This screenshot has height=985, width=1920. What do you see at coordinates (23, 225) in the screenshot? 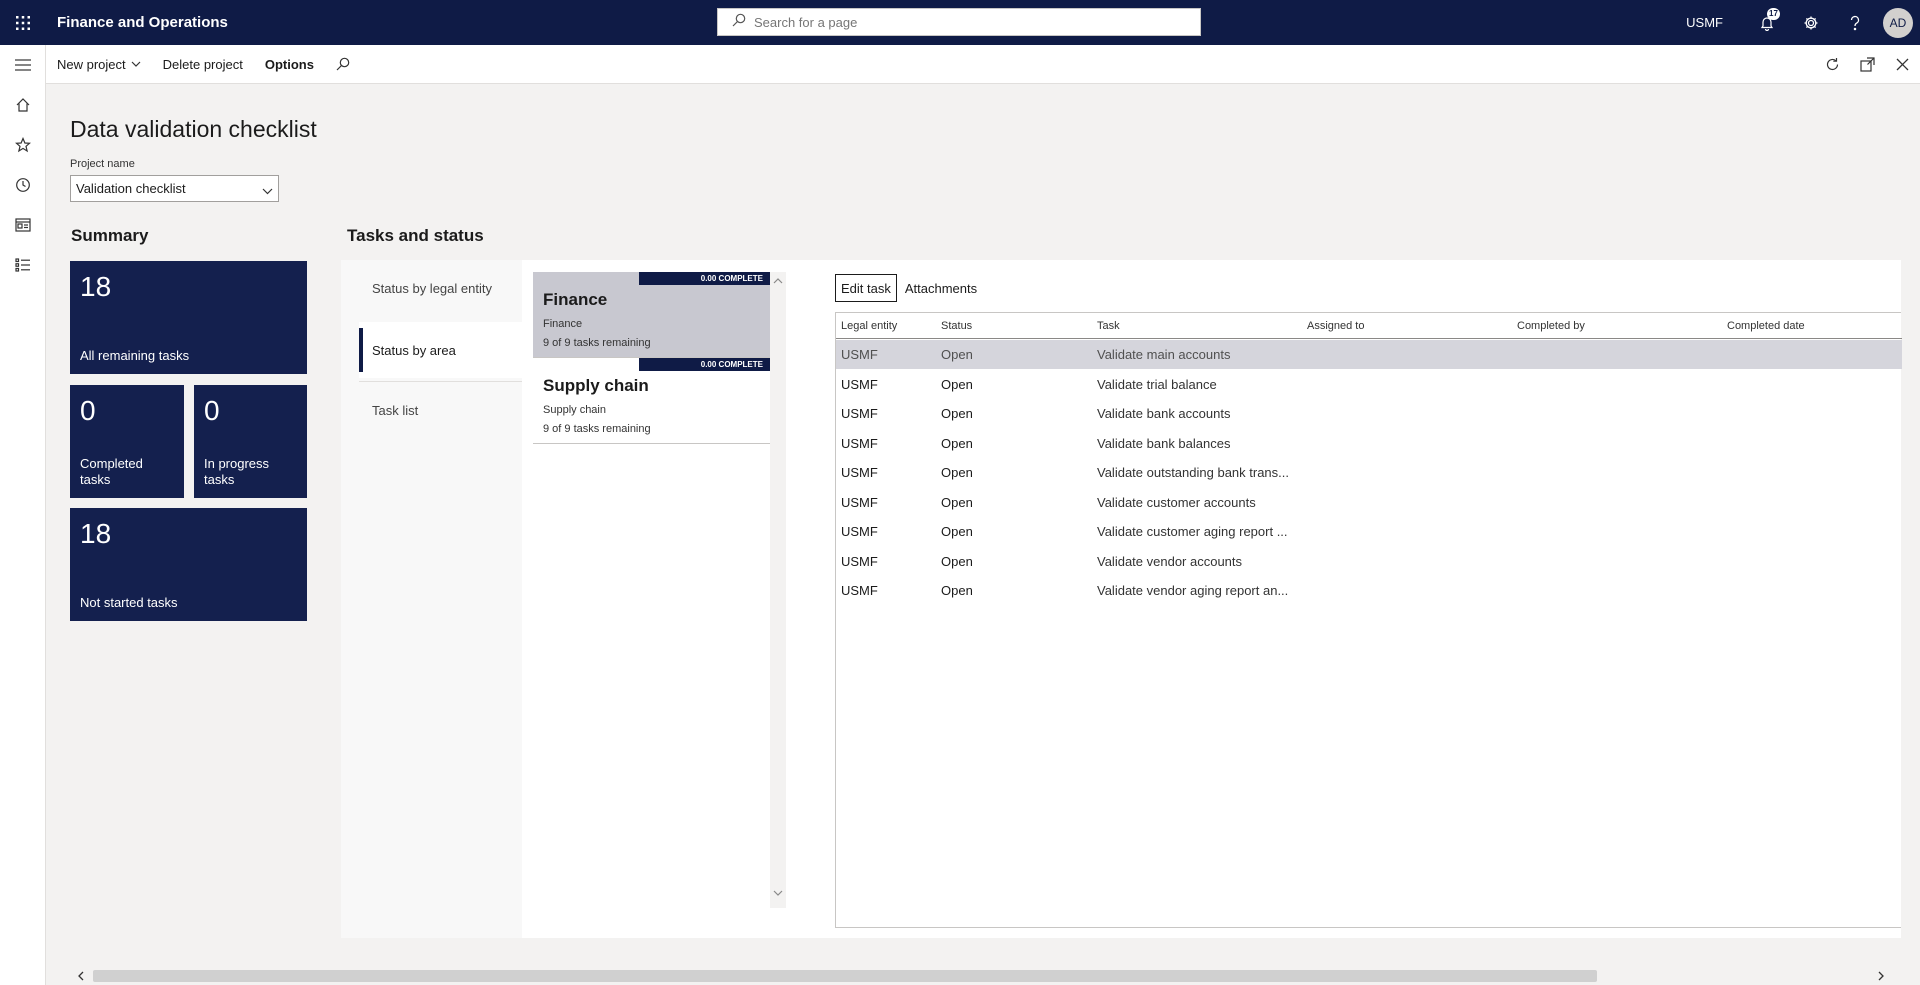
I see `workspaces-icon` at bounding box center [23, 225].